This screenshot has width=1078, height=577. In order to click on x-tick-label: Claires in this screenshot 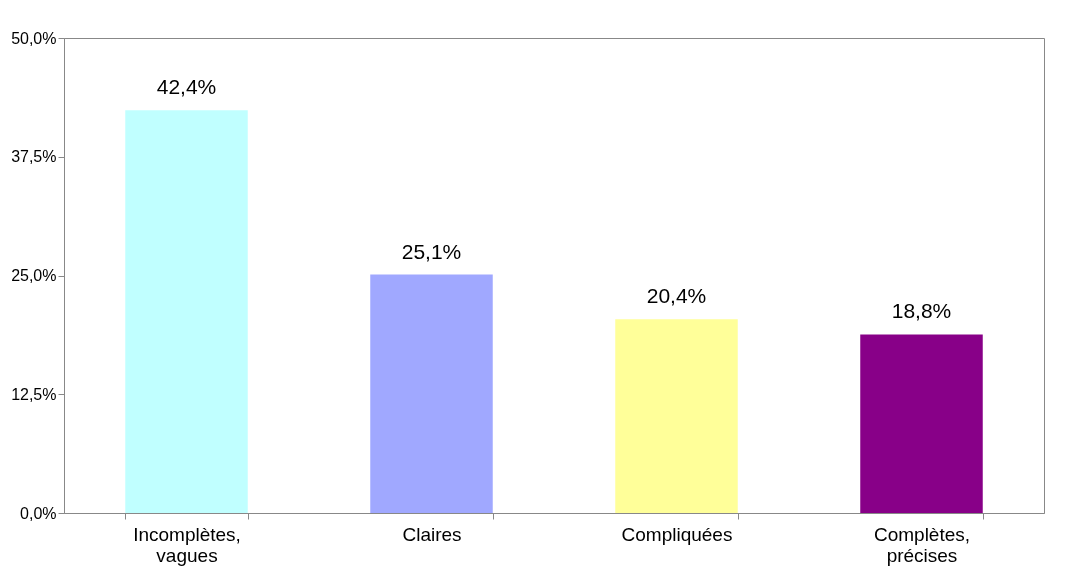, I will do `click(432, 534)`.